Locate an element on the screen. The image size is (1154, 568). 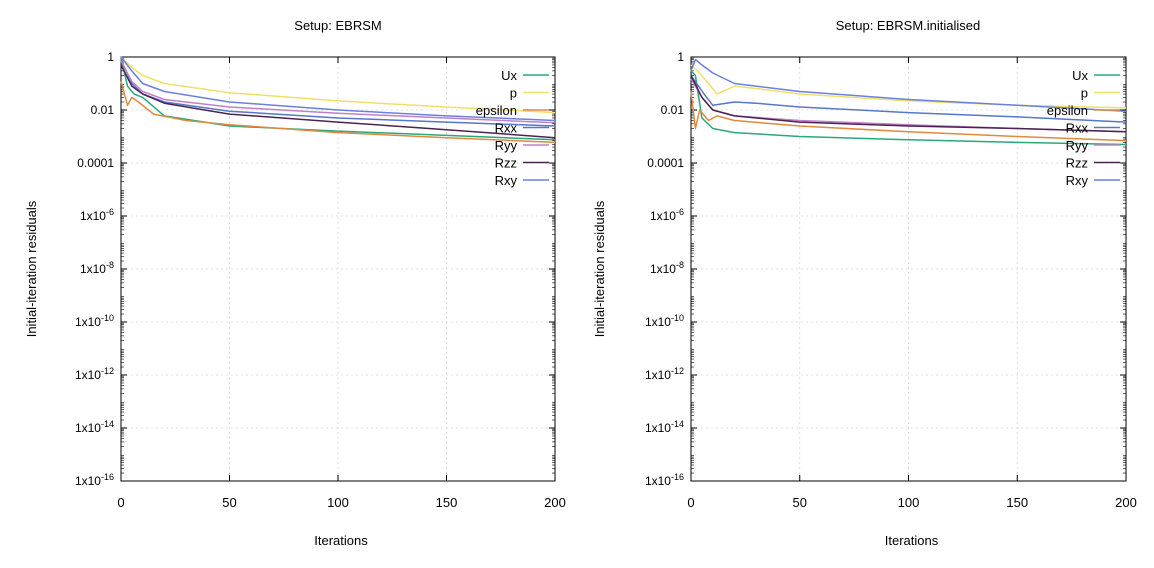
chart-title: Setup: EBRSM.initialised is located at coordinates (908, 25).